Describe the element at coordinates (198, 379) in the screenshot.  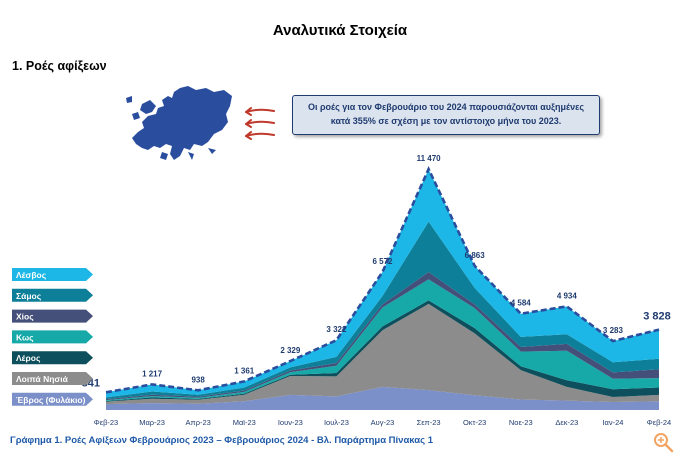
I see `data-label: 938` at that location.